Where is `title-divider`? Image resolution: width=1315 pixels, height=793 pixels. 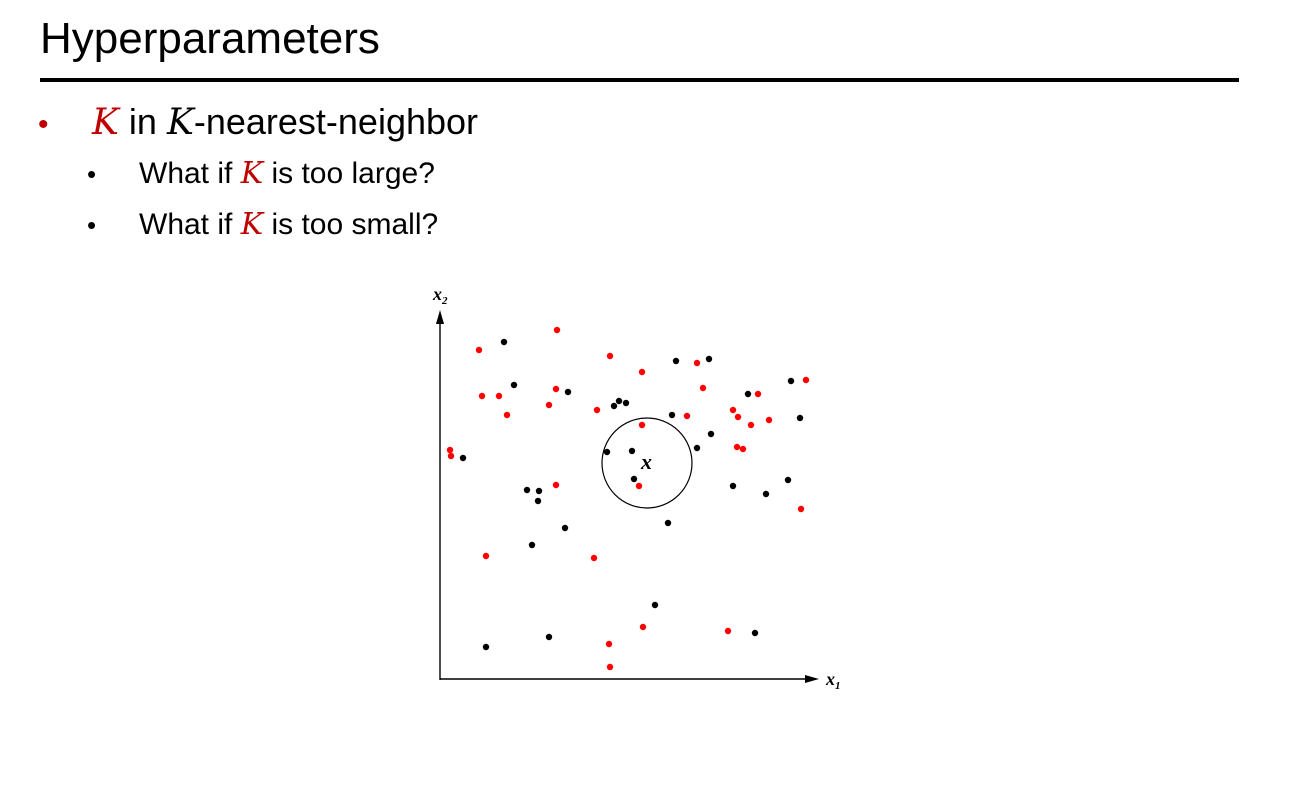
title-divider is located at coordinates (639, 80).